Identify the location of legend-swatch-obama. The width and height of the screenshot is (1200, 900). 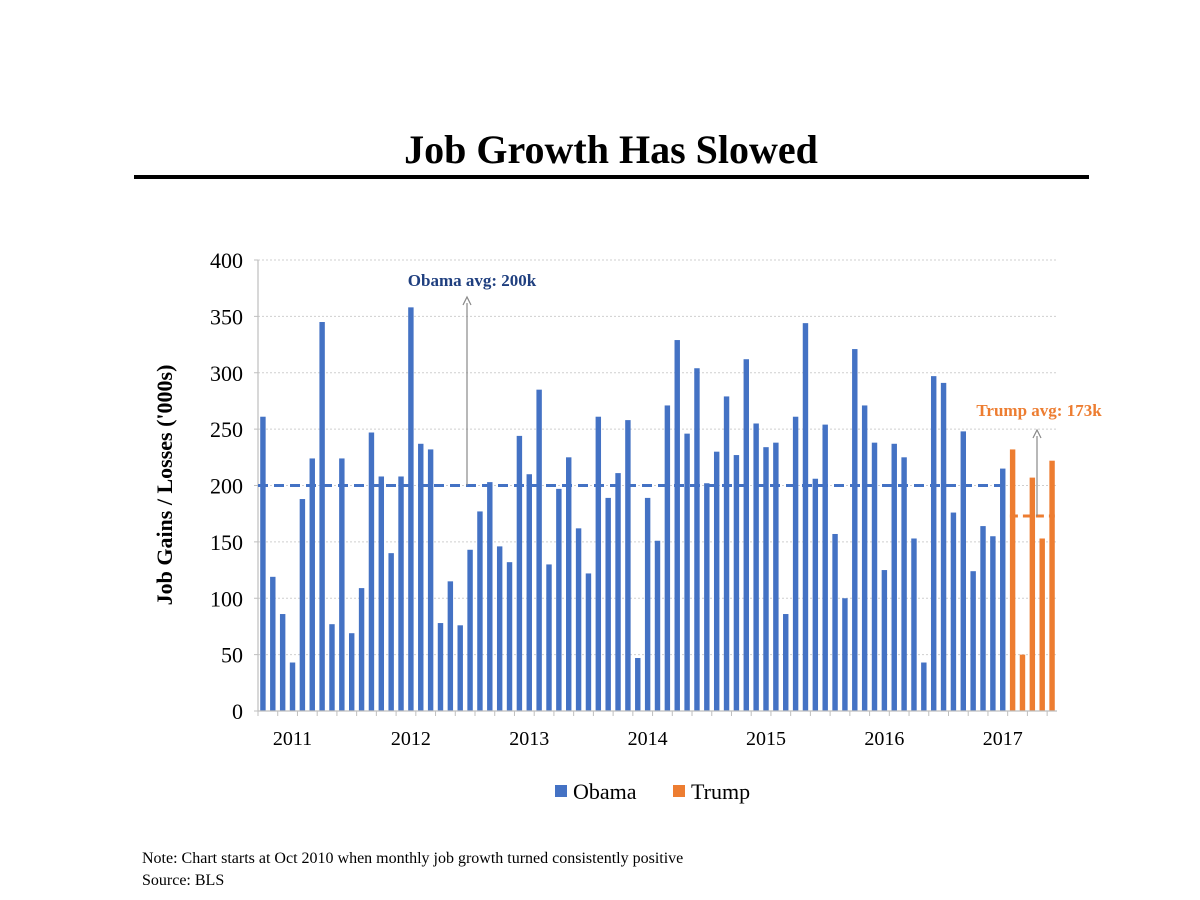
(561, 791).